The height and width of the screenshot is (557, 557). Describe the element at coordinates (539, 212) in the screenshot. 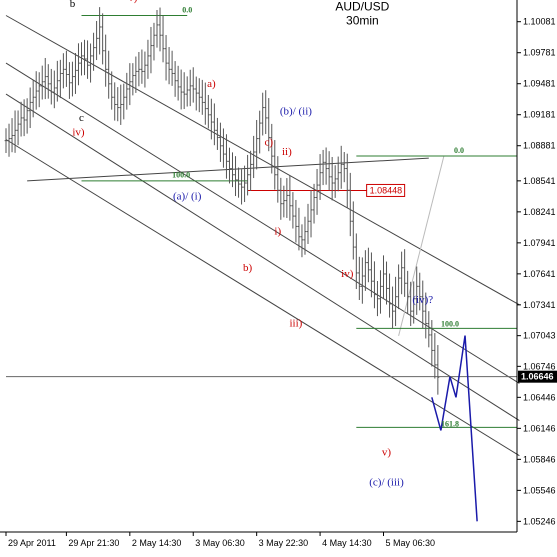

I see `y-tick-label: 1.08241` at that location.